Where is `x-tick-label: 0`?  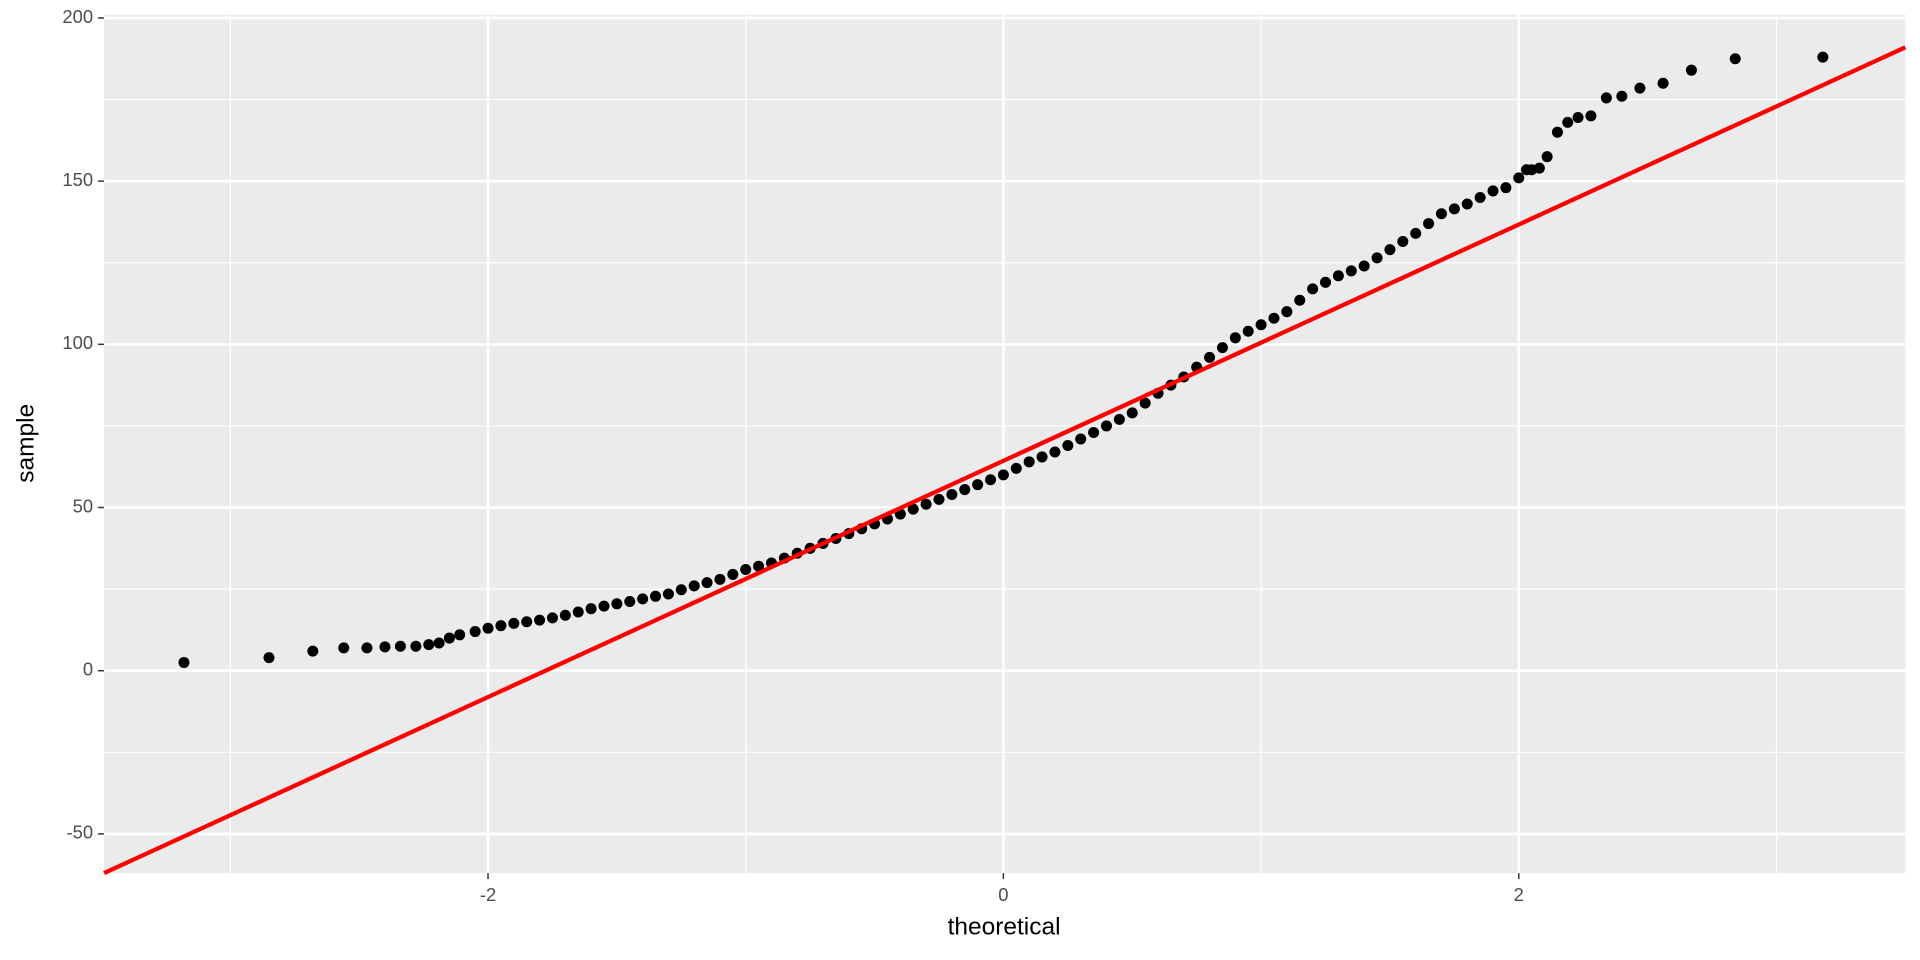 x-tick-label: 0 is located at coordinates (1003, 894).